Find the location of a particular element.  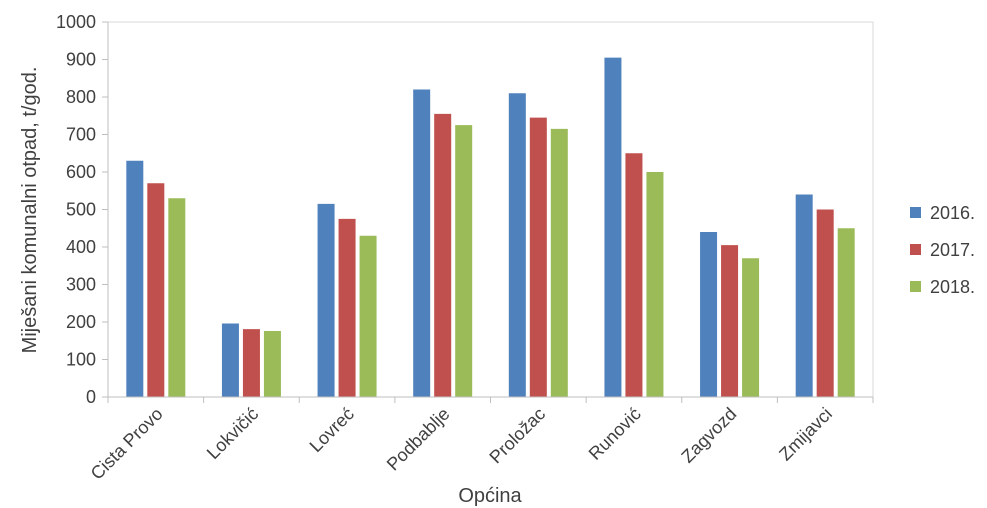

legend: 2016. 2017. 2018. is located at coordinates (942, 250).